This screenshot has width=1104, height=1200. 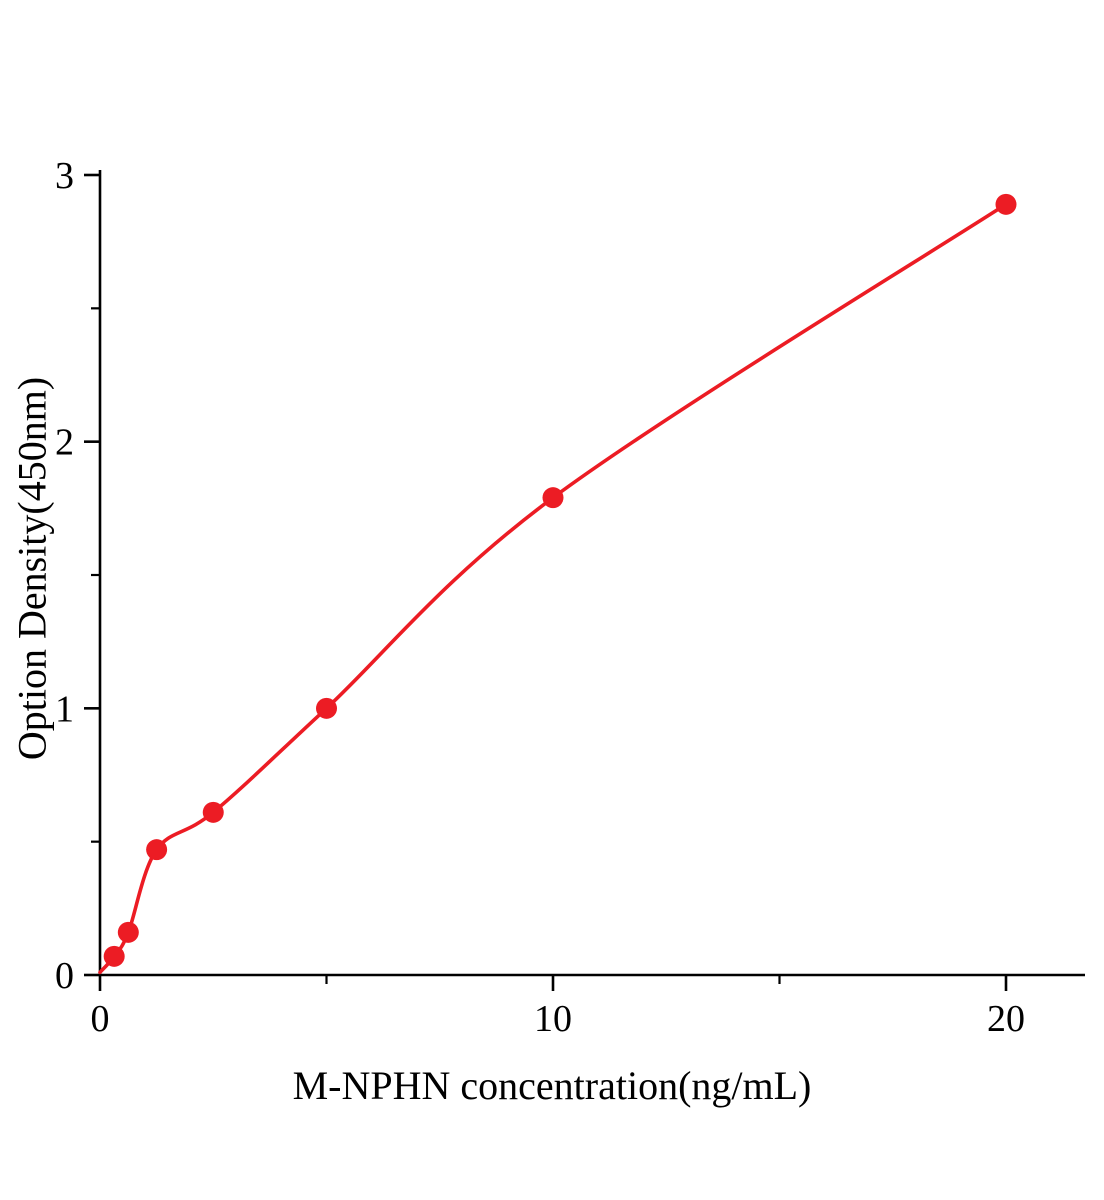 I want to click on x-tick-label: 0, so click(x=100, y=1019).